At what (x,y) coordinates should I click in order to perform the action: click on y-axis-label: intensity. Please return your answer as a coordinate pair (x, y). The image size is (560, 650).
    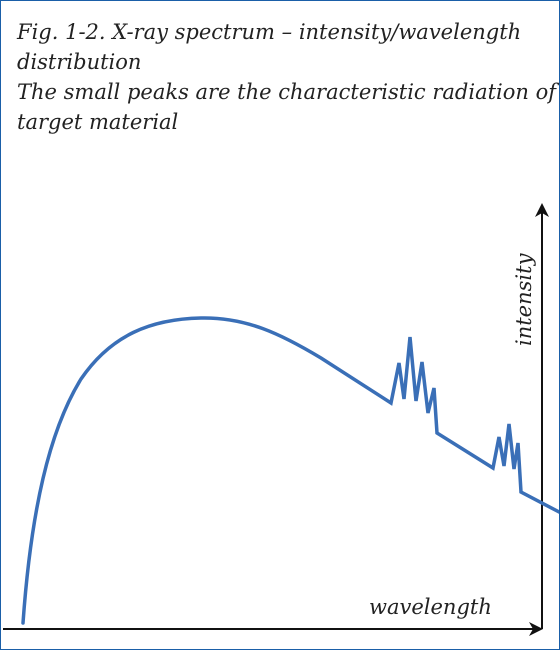
    Looking at the image, I should click on (524, 299).